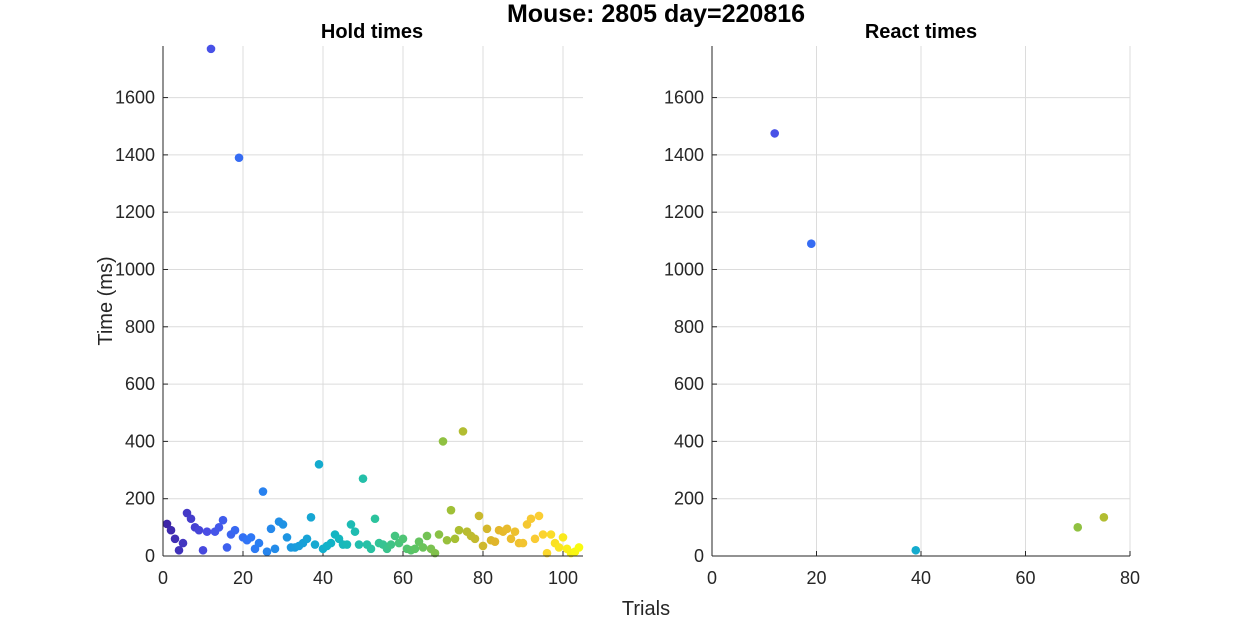 Image resolution: width=1250 pixels, height=625 pixels. I want to click on figure-title: Mouse: 2805 day=220816, so click(656, 14).